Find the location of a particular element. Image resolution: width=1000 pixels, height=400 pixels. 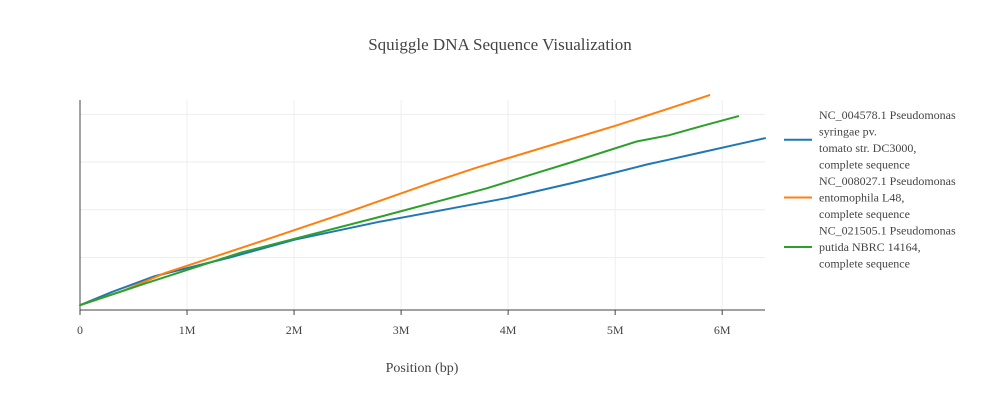

x-tick-label-3: 3M is located at coordinates (401, 330).